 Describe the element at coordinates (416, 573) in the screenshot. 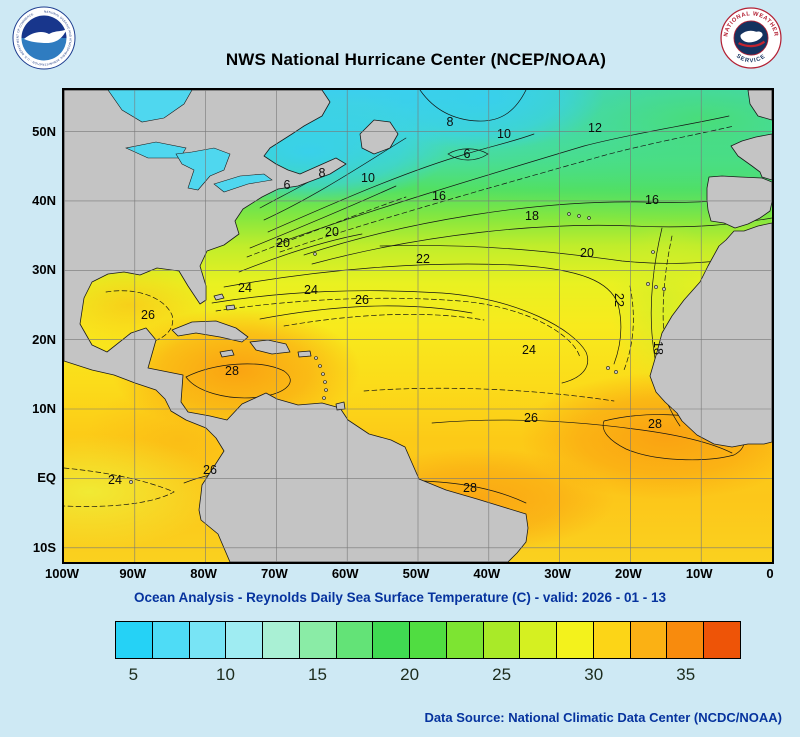

I see `x-axis-label: 50W` at that location.